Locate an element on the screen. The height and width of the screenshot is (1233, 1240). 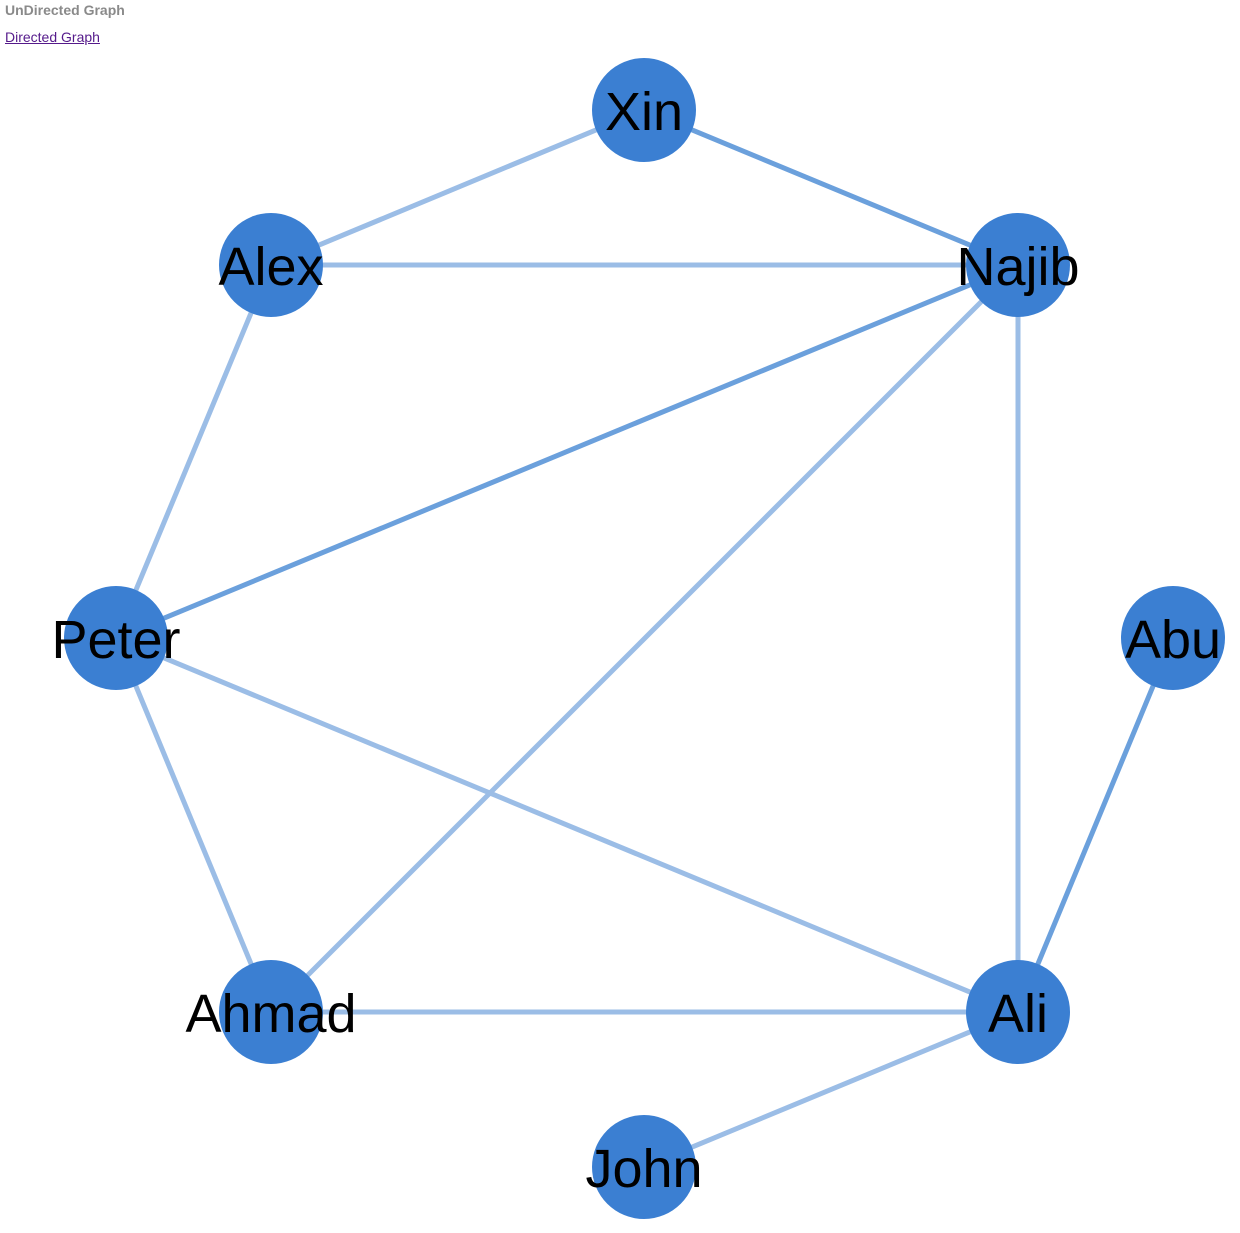
node-abu: Abu is located at coordinates (1173, 638).